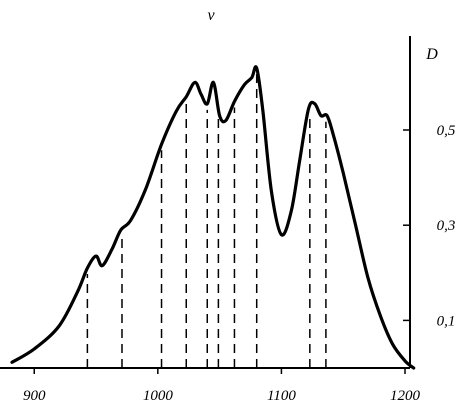 Image resolution: width=461 pixels, height=411 pixels. What do you see at coordinates (222, 386) in the screenshot?
I see `x-ticks: 900 1000 1100 1200` at bounding box center [222, 386].